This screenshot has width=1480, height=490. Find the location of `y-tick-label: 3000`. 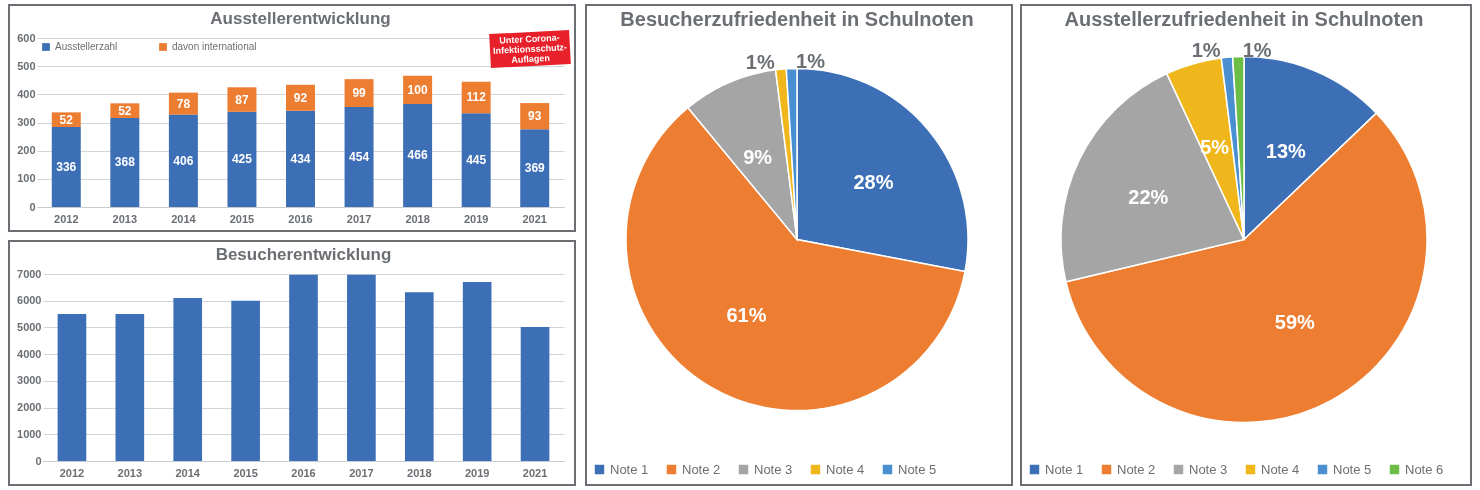

y-tick-label: 3000 is located at coordinates (29, 380).